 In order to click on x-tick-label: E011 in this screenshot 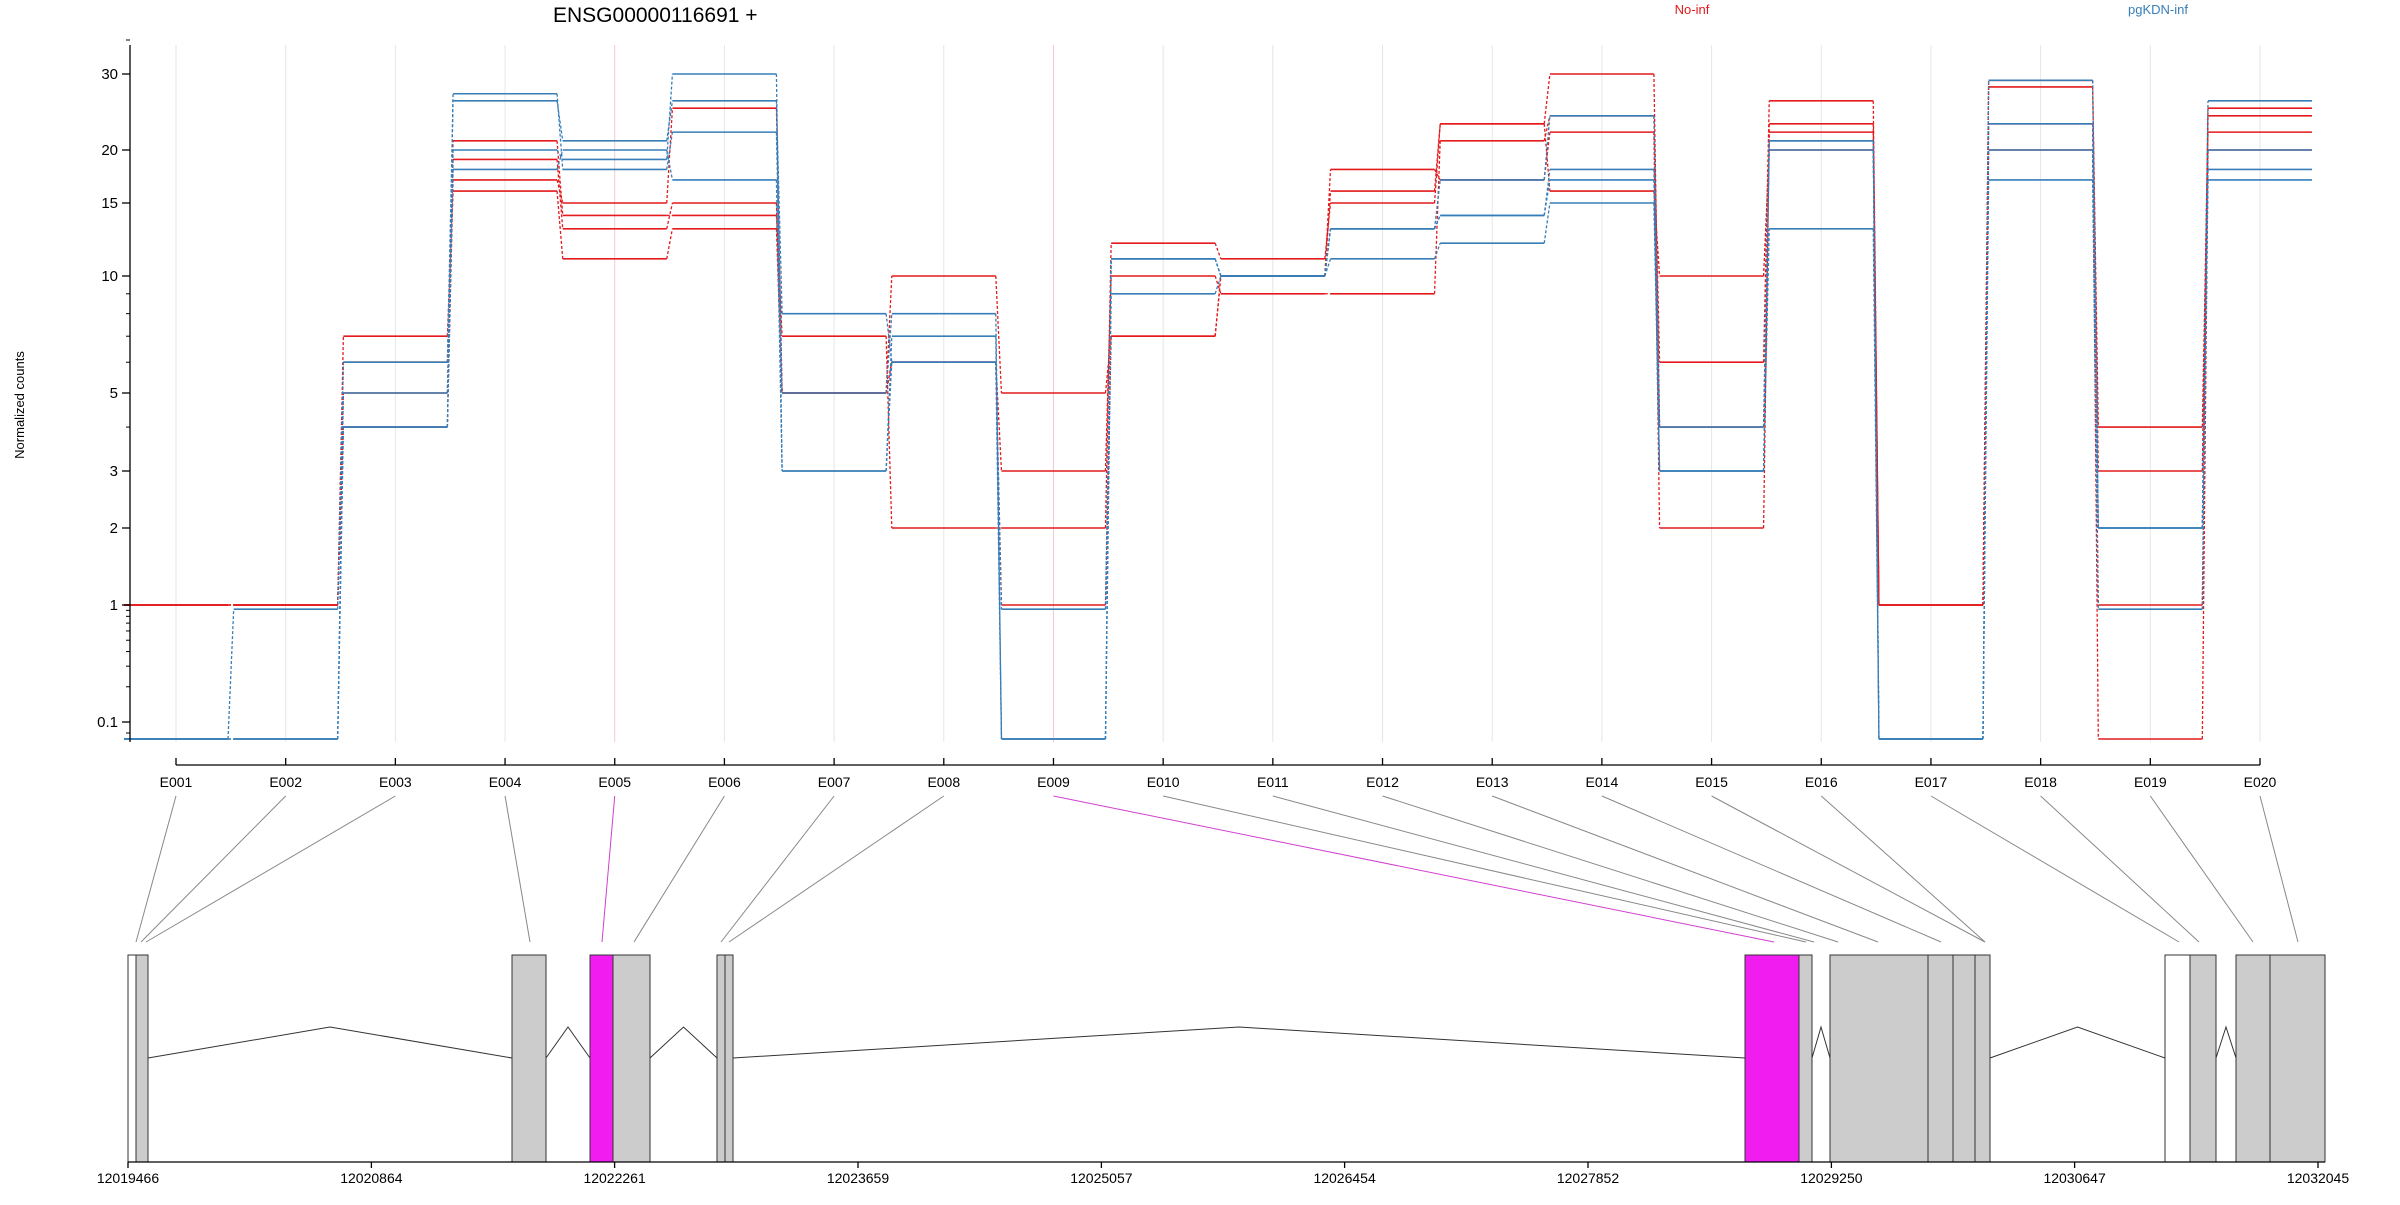, I will do `click(1273, 782)`.